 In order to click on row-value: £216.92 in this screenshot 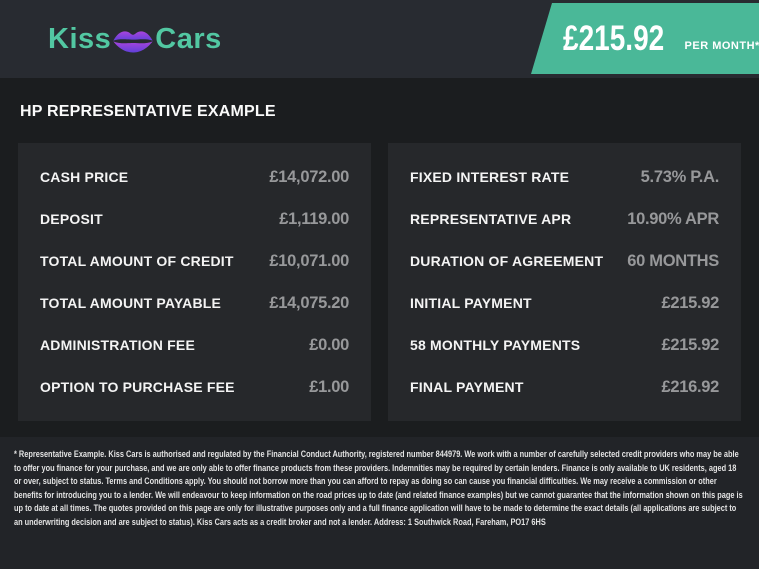, I will do `click(690, 386)`.